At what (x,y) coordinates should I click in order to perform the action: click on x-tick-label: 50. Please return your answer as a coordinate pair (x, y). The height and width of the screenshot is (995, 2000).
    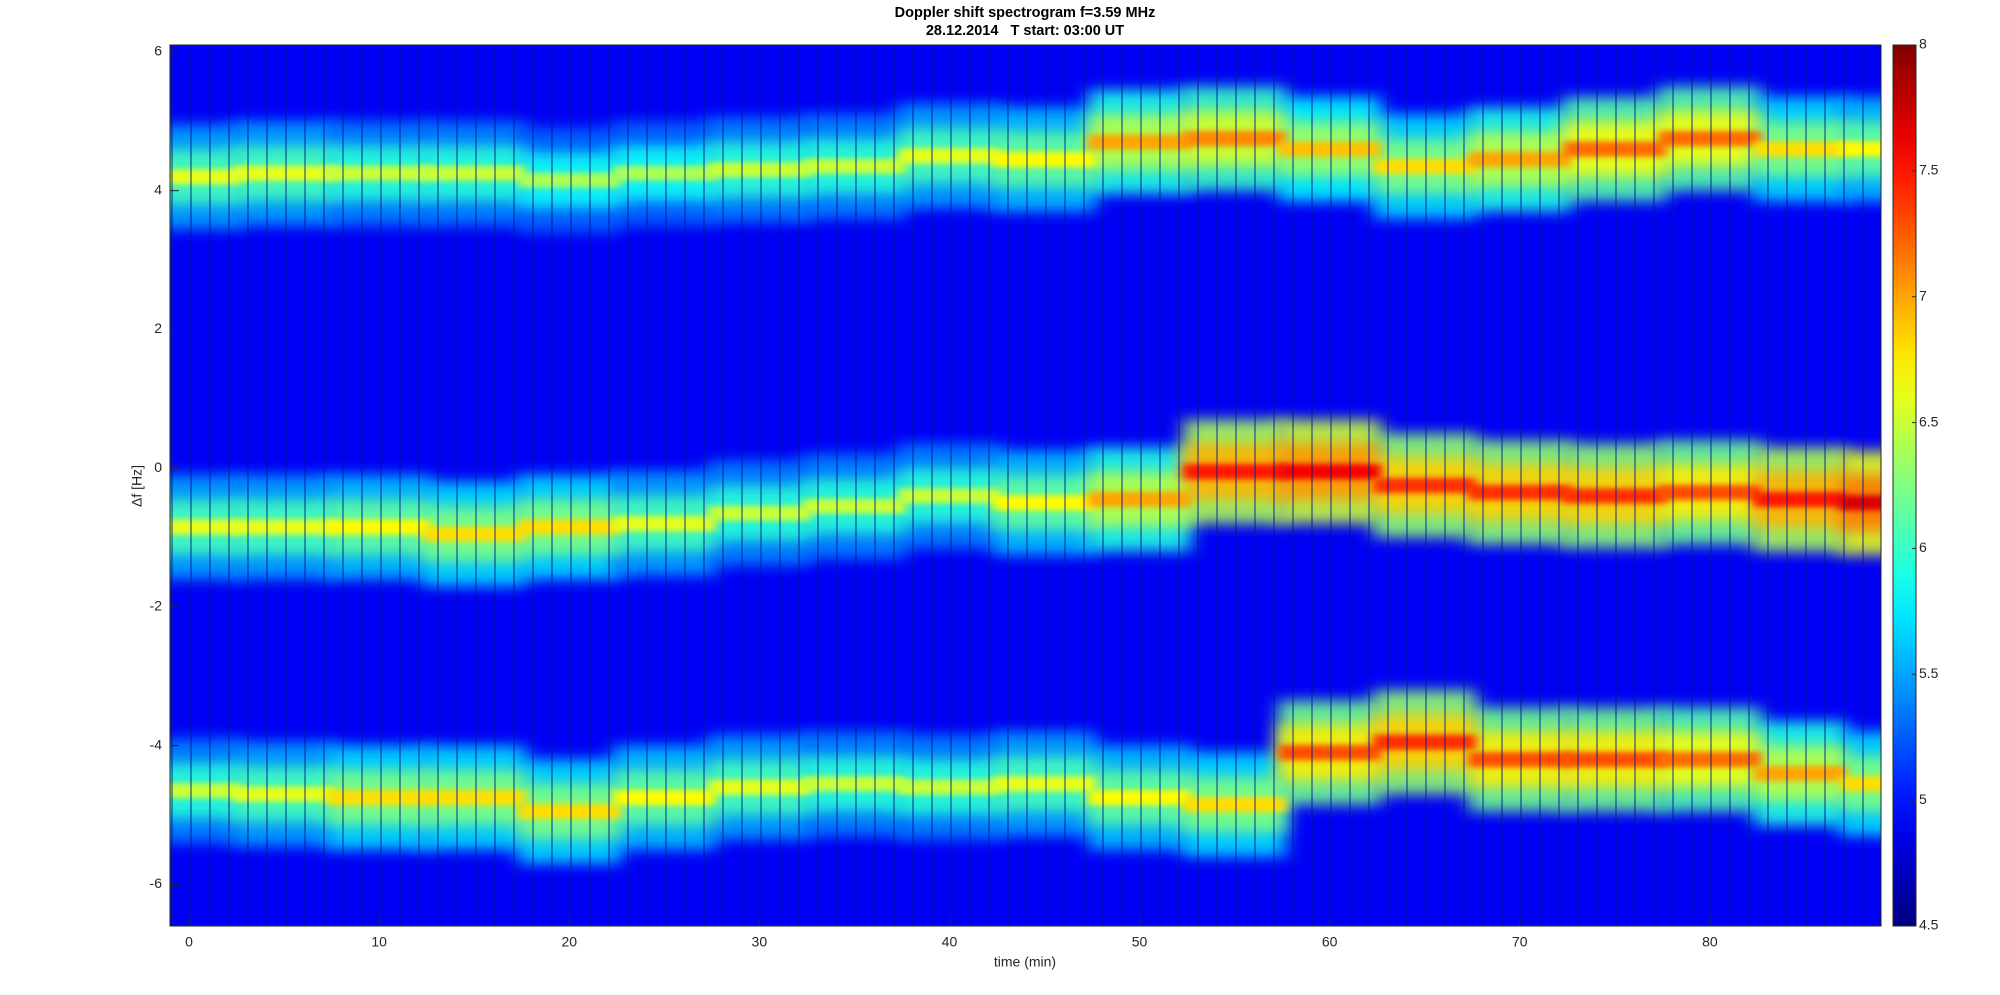
    Looking at the image, I should click on (1140, 942).